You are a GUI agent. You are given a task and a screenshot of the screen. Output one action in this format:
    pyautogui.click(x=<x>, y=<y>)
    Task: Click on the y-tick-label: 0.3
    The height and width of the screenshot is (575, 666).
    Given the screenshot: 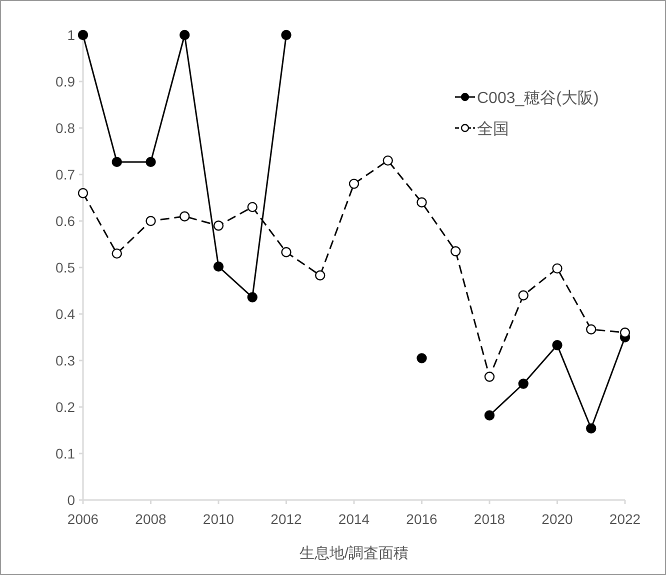 What is the action you would take?
    pyautogui.click(x=66, y=360)
    